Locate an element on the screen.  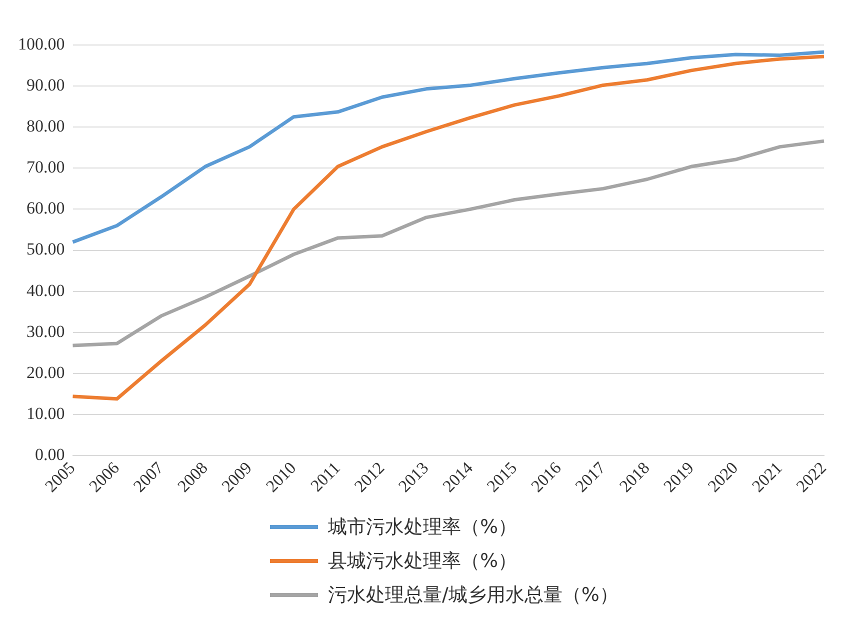
legend-label: 污水处理总量/城乡用水总量（%） is located at coordinates (473, 595).